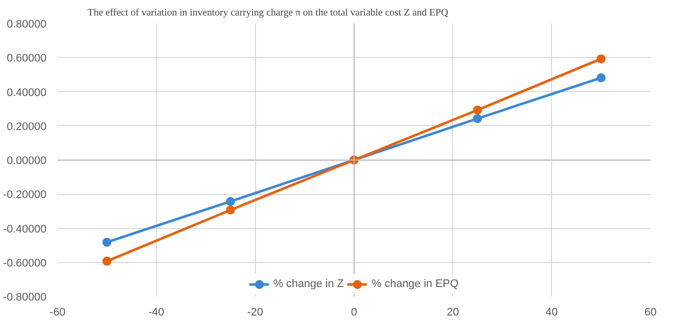 The image size is (690, 324). Describe the element at coordinates (552, 312) in the screenshot. I see `x-tick-label: 40` at that location.